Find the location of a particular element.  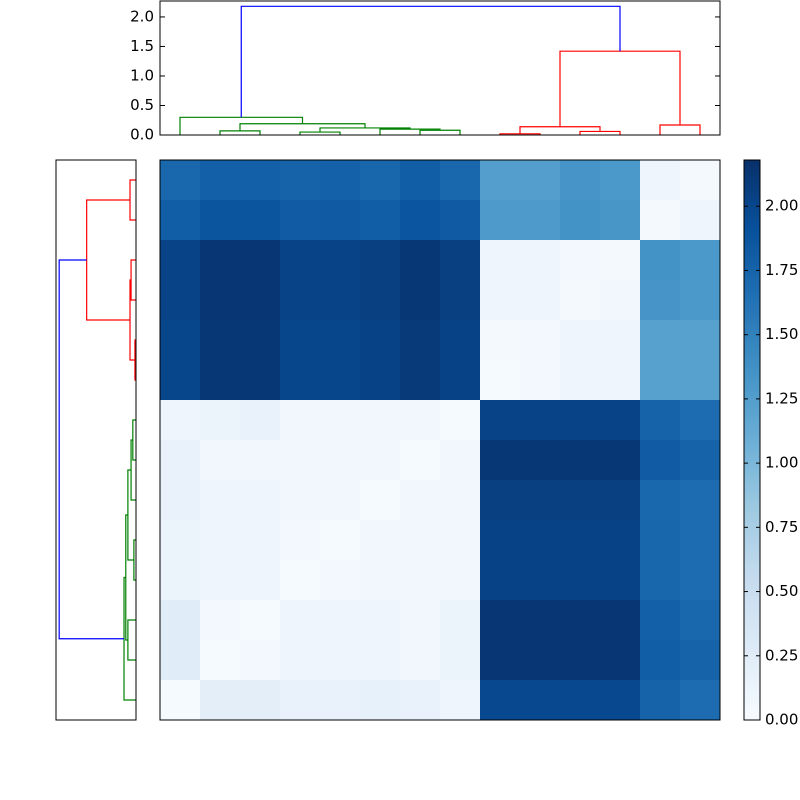

colorbar is located at coordinates (752, 440).